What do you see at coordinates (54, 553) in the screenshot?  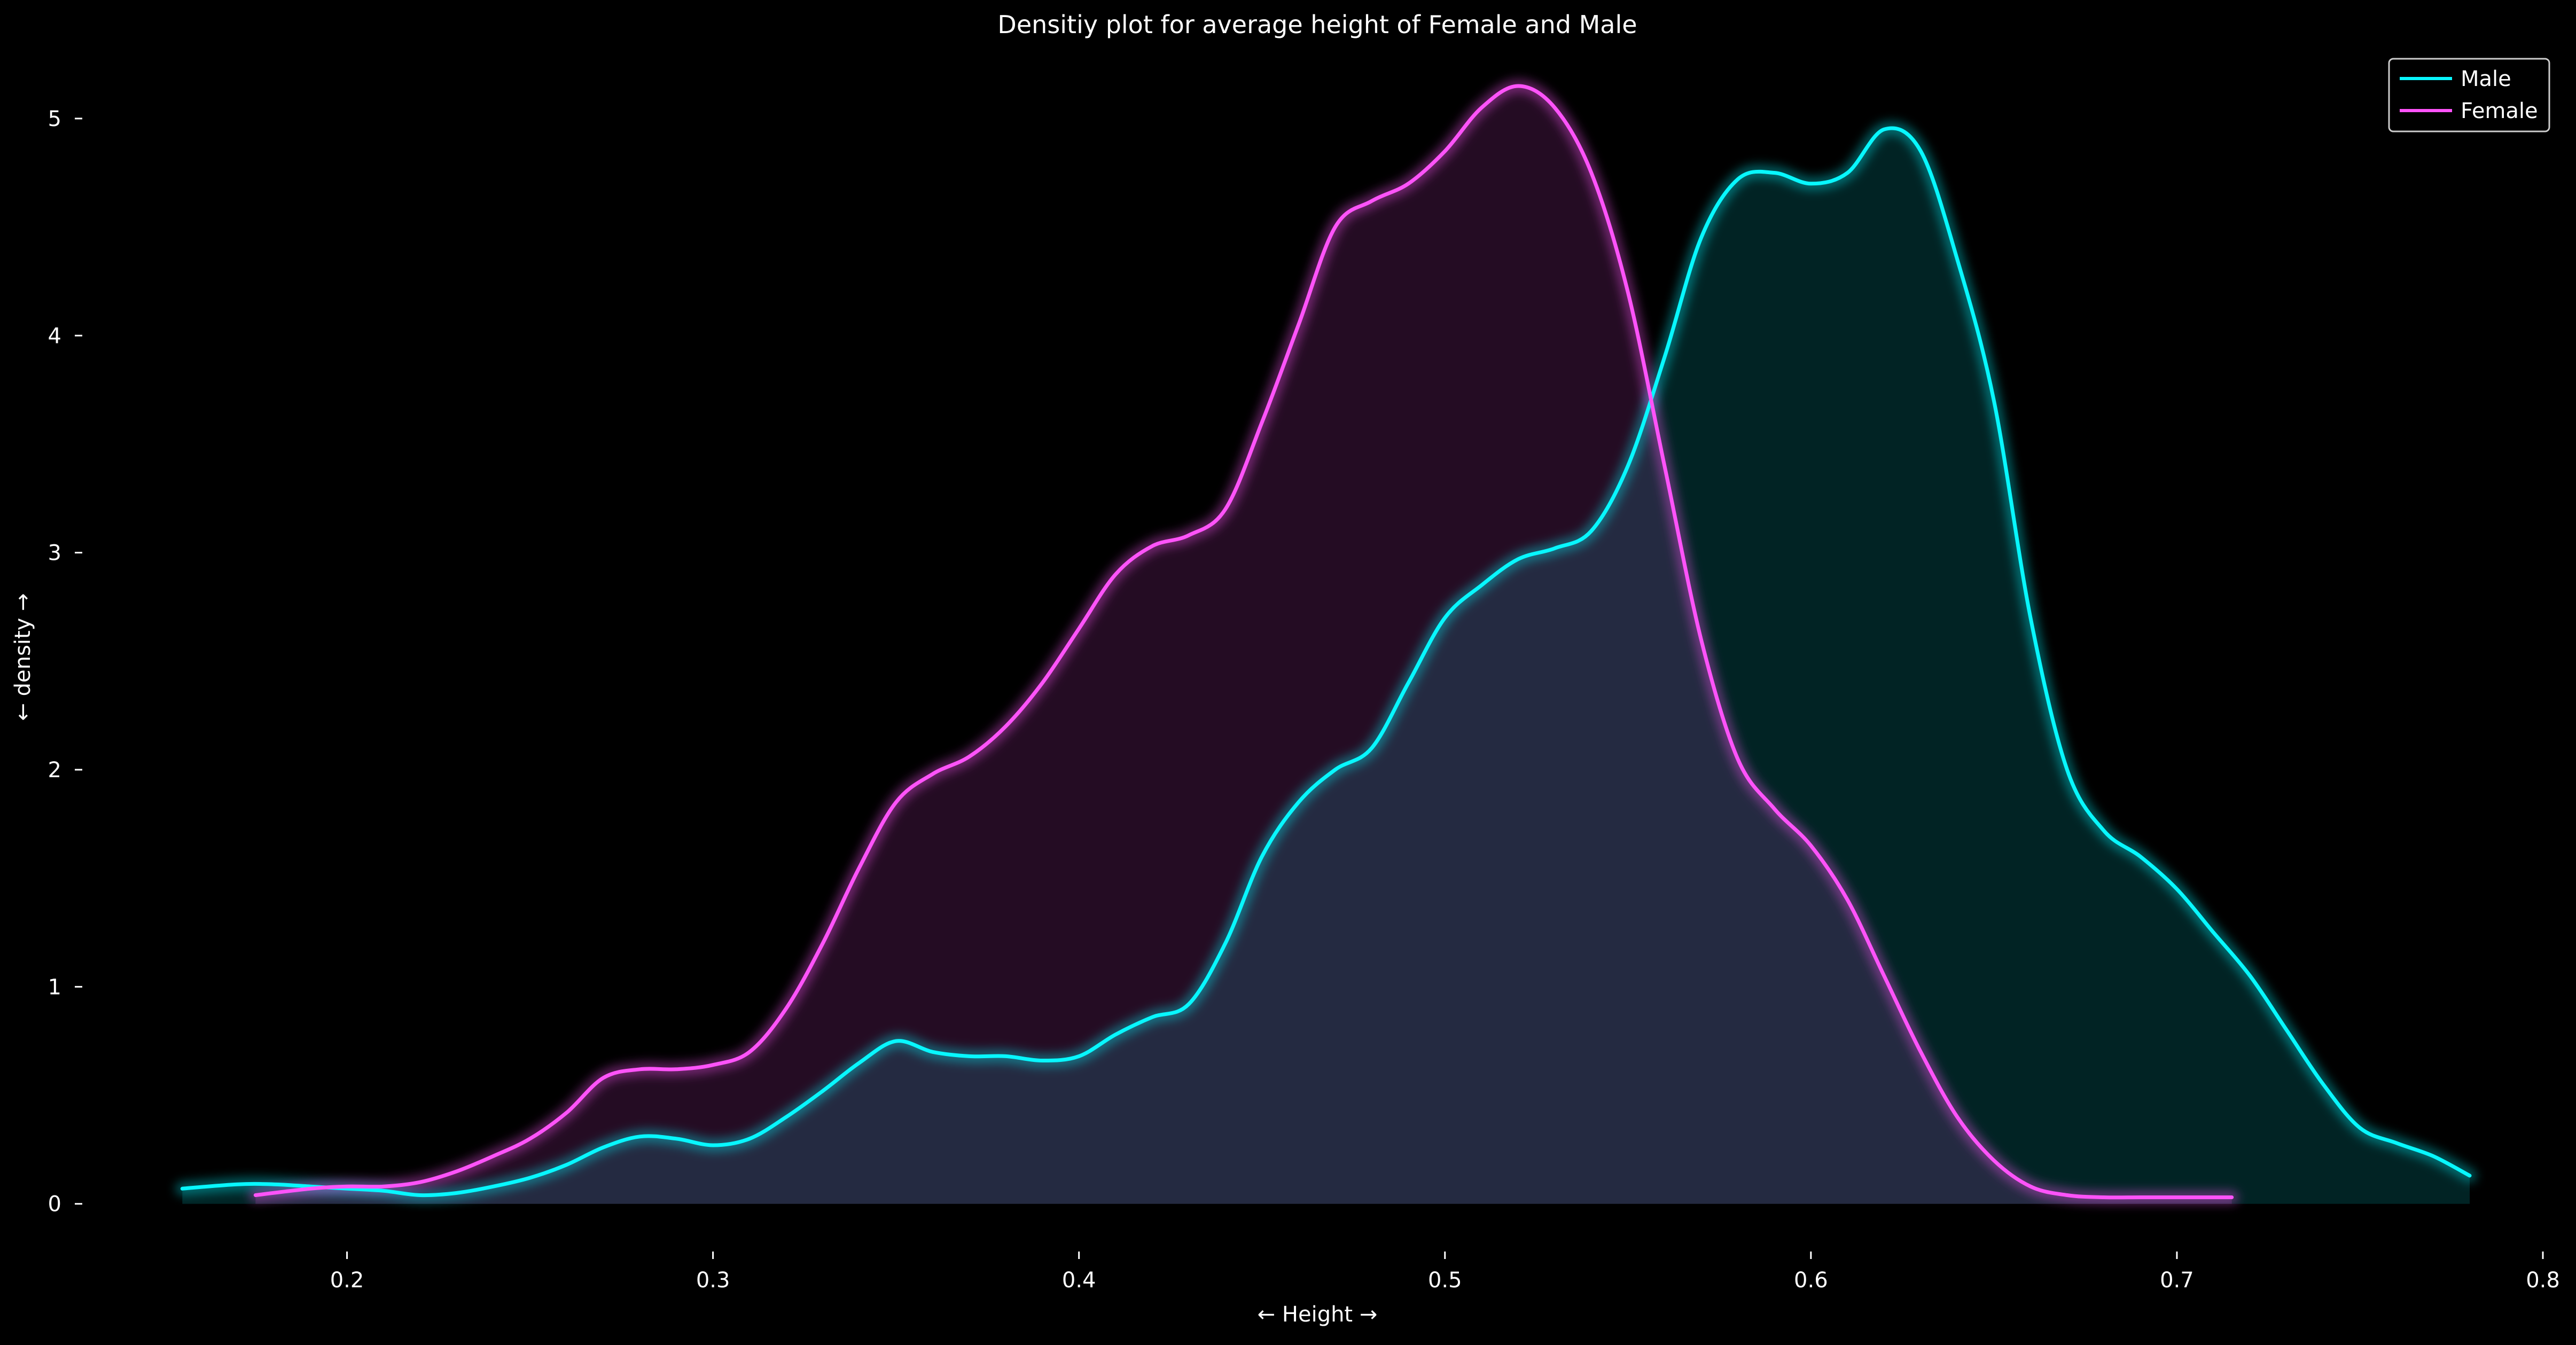 I see `y-tick-label: 3` at bounding box center [54, 553].